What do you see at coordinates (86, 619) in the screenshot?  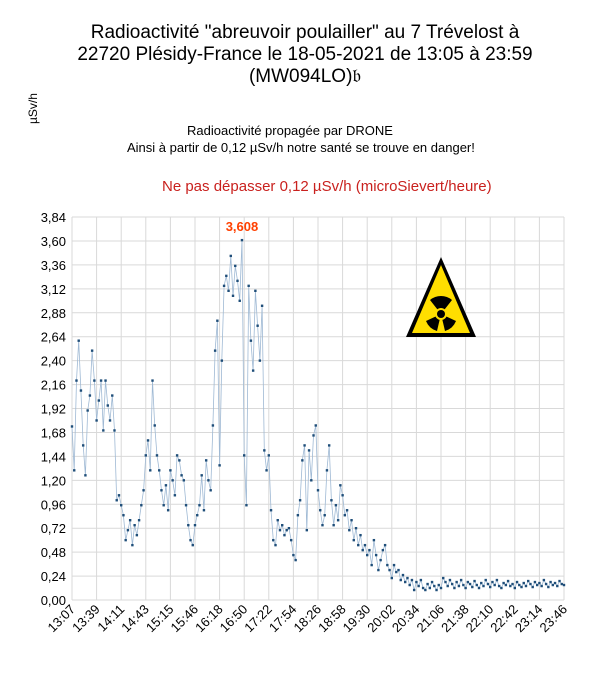 I see `x-tick-label: 13:39` at bounding box center [86, 619].